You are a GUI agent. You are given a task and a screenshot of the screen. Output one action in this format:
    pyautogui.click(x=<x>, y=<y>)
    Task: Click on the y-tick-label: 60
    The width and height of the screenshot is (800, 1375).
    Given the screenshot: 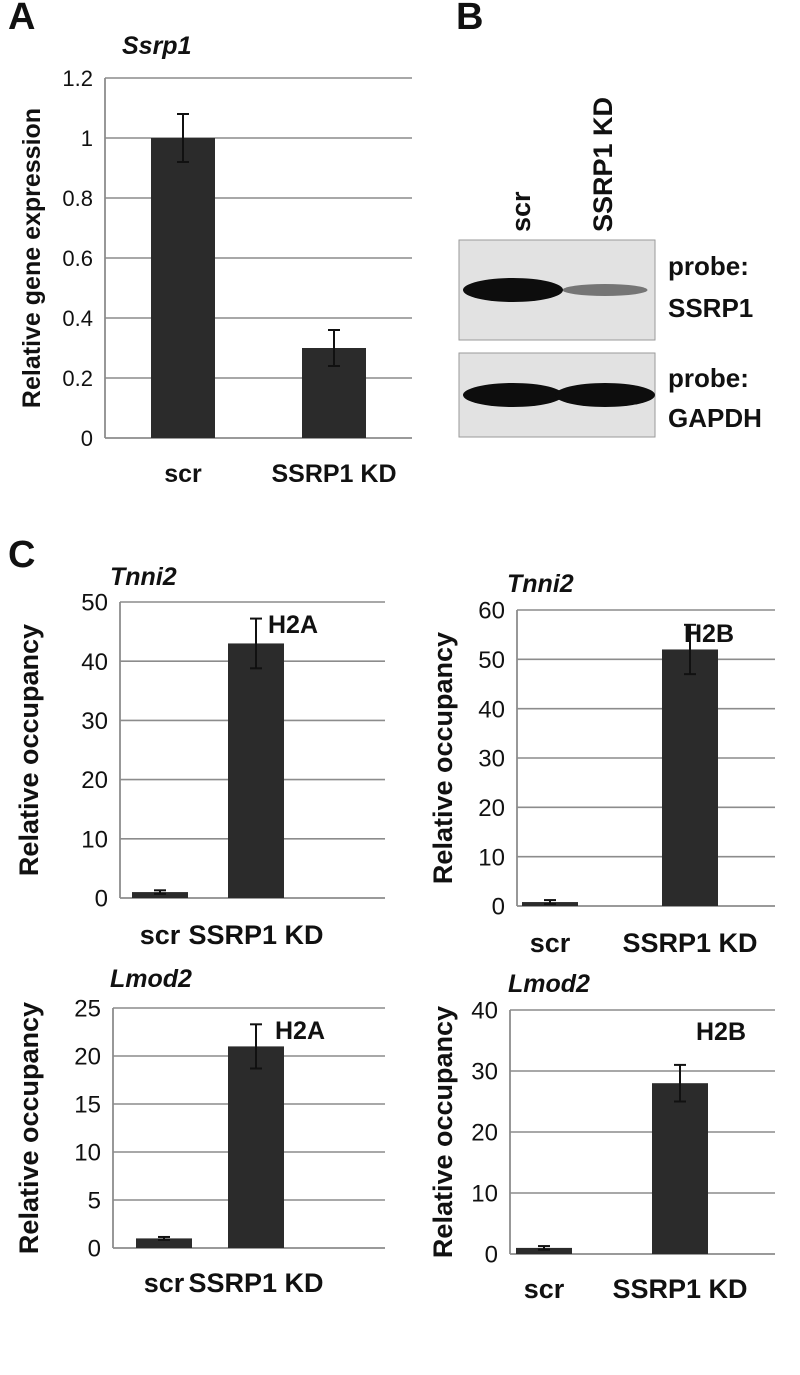 What is the action you would take?
    pyautogui.click(x=491, y=611)
    